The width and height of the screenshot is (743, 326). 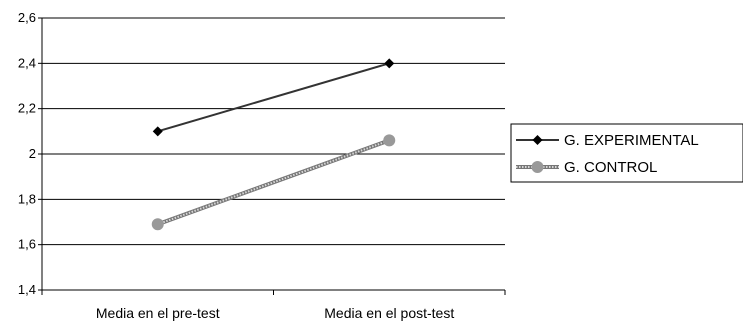 What do you see at coordinates (32, 153) in the screenshot?
I see `y-tick-label: 2` at bounding box center [32, 153].